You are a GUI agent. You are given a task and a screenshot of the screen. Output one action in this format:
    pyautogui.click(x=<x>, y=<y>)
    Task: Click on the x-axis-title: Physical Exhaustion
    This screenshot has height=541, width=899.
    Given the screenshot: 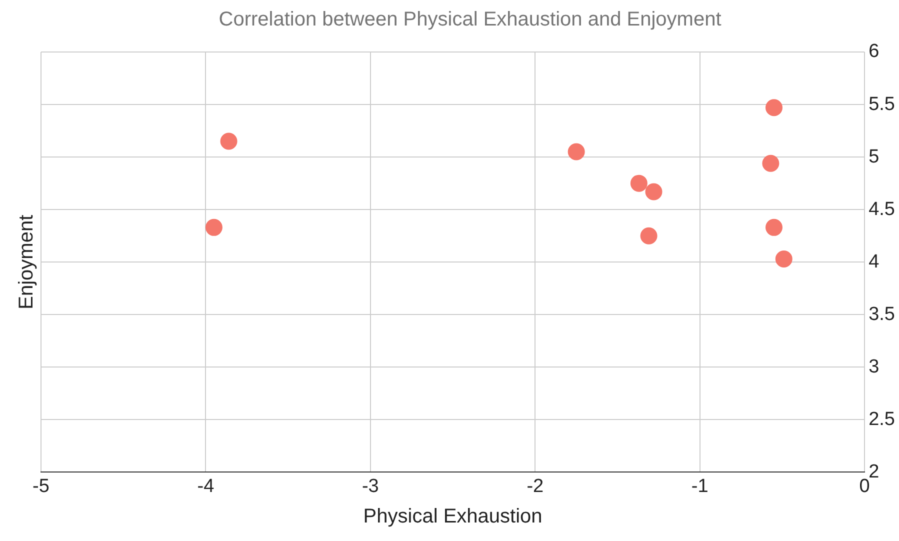 What is the action you would take?
    pyautogui.click(x=452, y=517)
    